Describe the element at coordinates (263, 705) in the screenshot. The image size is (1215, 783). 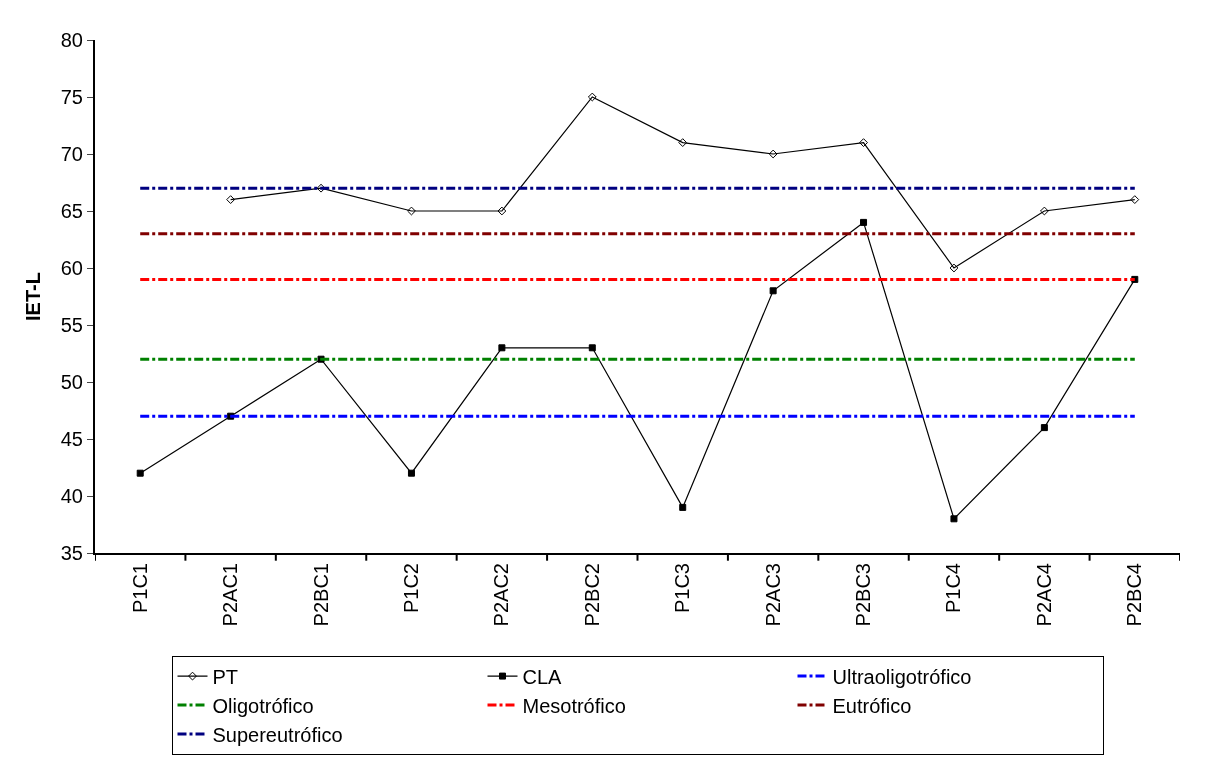
I see `legend-label: Oligotrófico` at that location.